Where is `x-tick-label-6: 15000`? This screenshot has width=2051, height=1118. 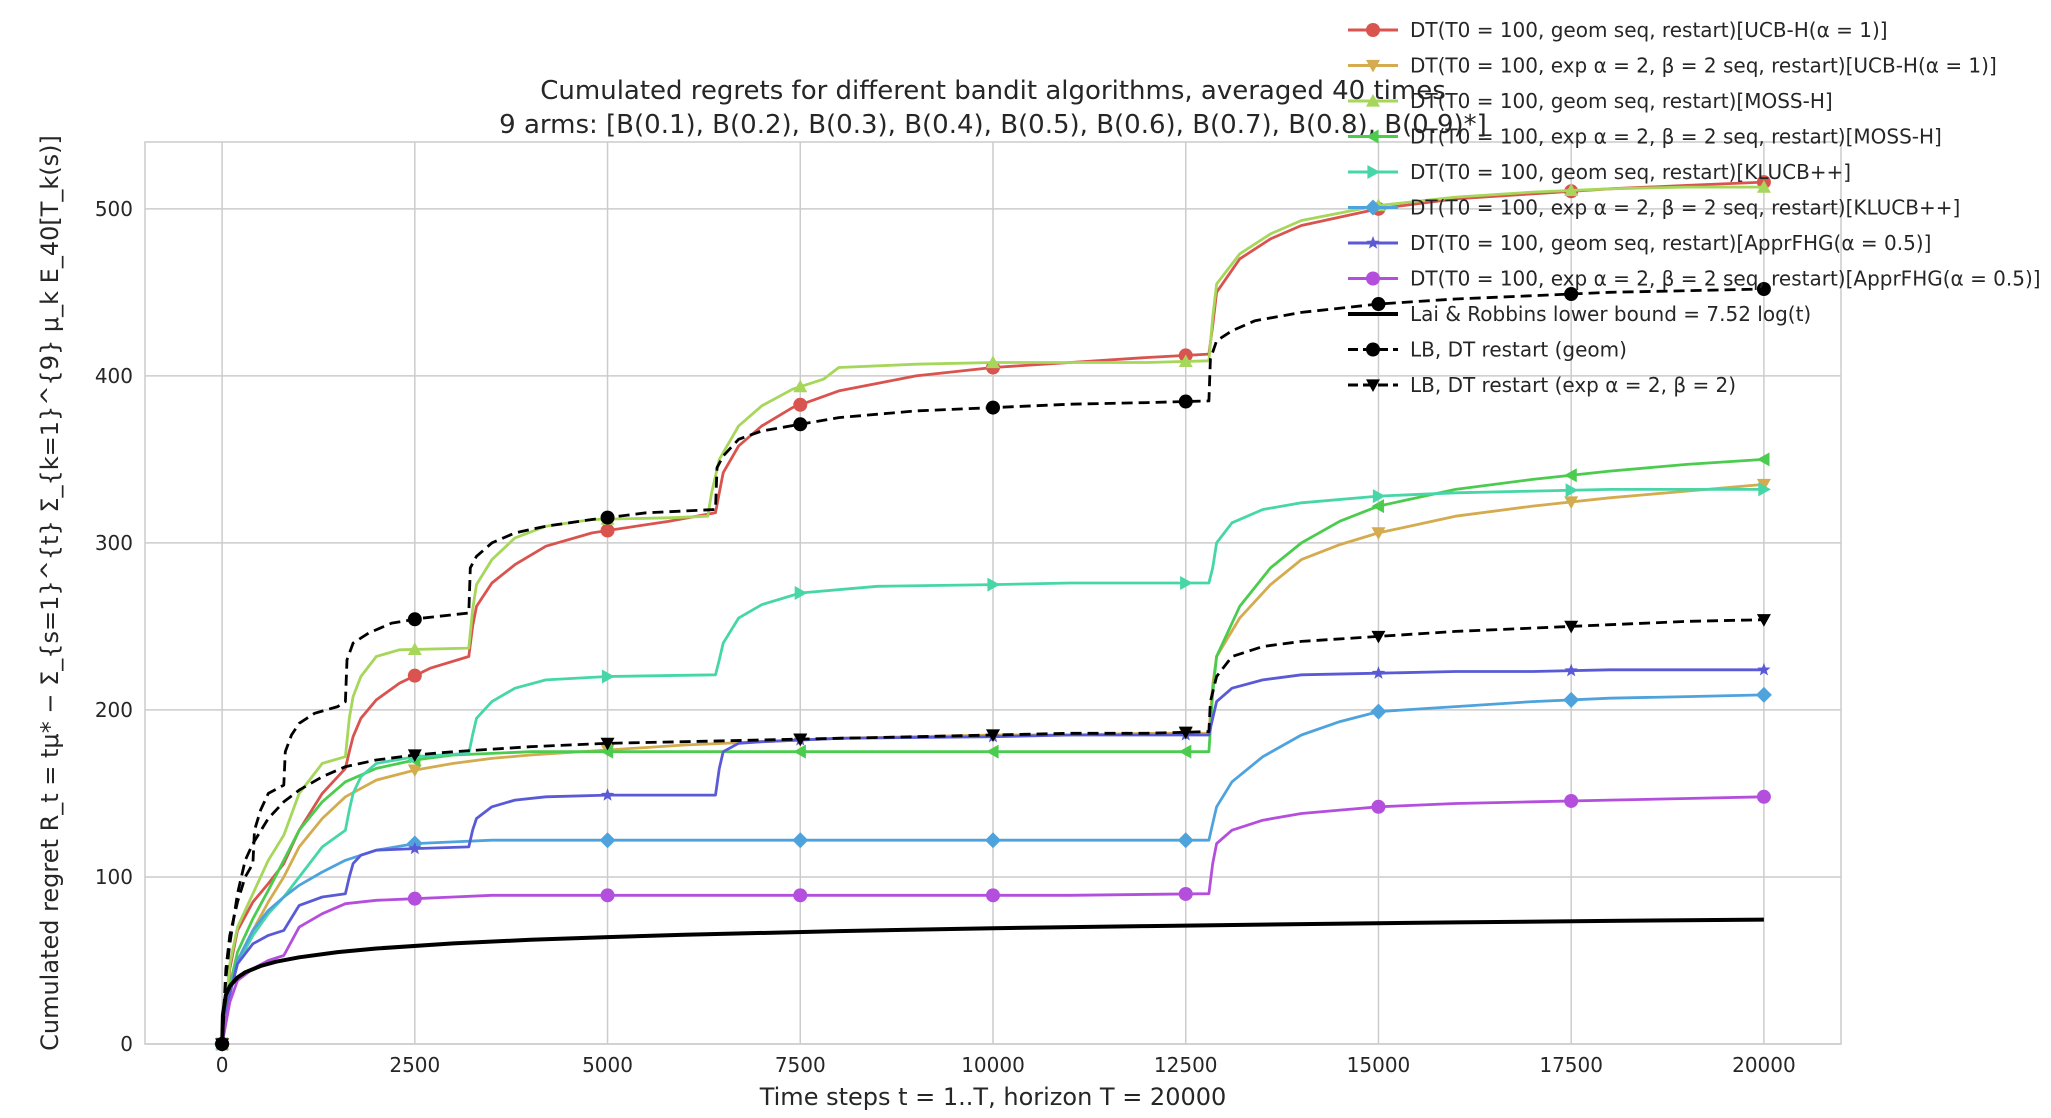
x-tick-label-6: 15000 is located at coordinates (1379, 1065).